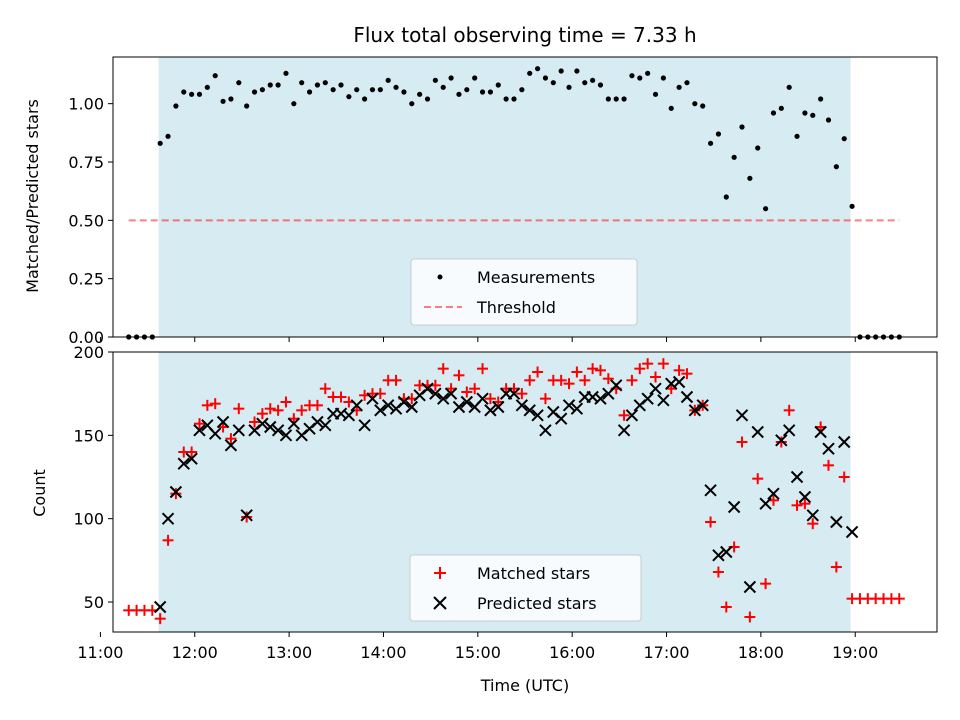 This screenshot has width=960, height=720. I want to click on y-tick-label: 1.00, so click(86, 104).